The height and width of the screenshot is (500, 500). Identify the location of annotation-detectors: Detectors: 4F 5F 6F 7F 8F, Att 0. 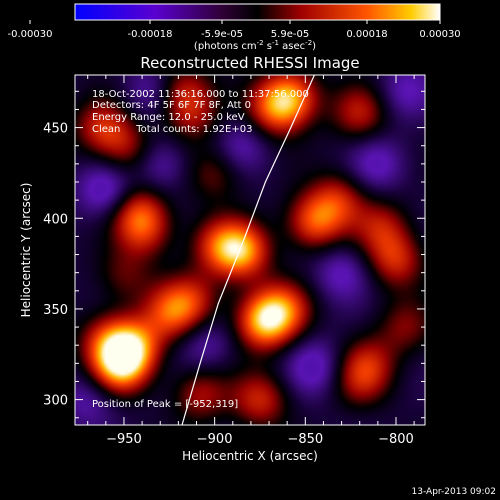
(171, 105).